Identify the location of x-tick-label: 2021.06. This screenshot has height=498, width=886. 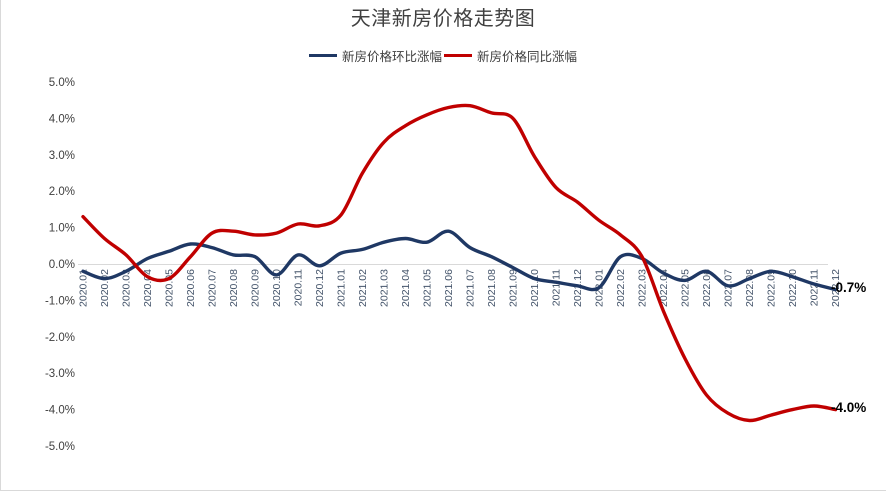
(449, 288).